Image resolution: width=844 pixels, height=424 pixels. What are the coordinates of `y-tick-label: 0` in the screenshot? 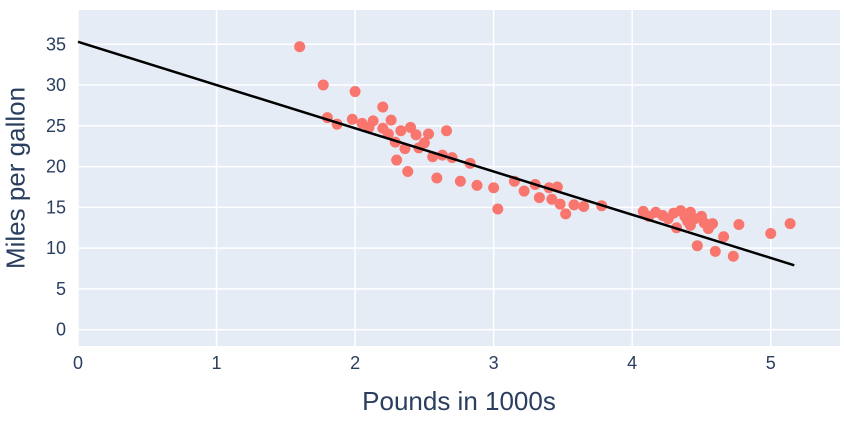 It's located at (61, 330).